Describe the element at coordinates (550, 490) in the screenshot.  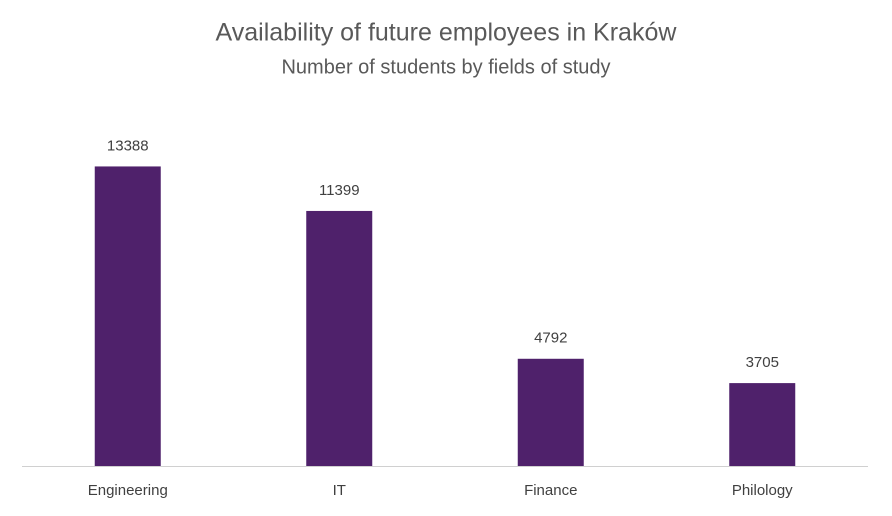
I see `x-tick-label: Finance` at that location.